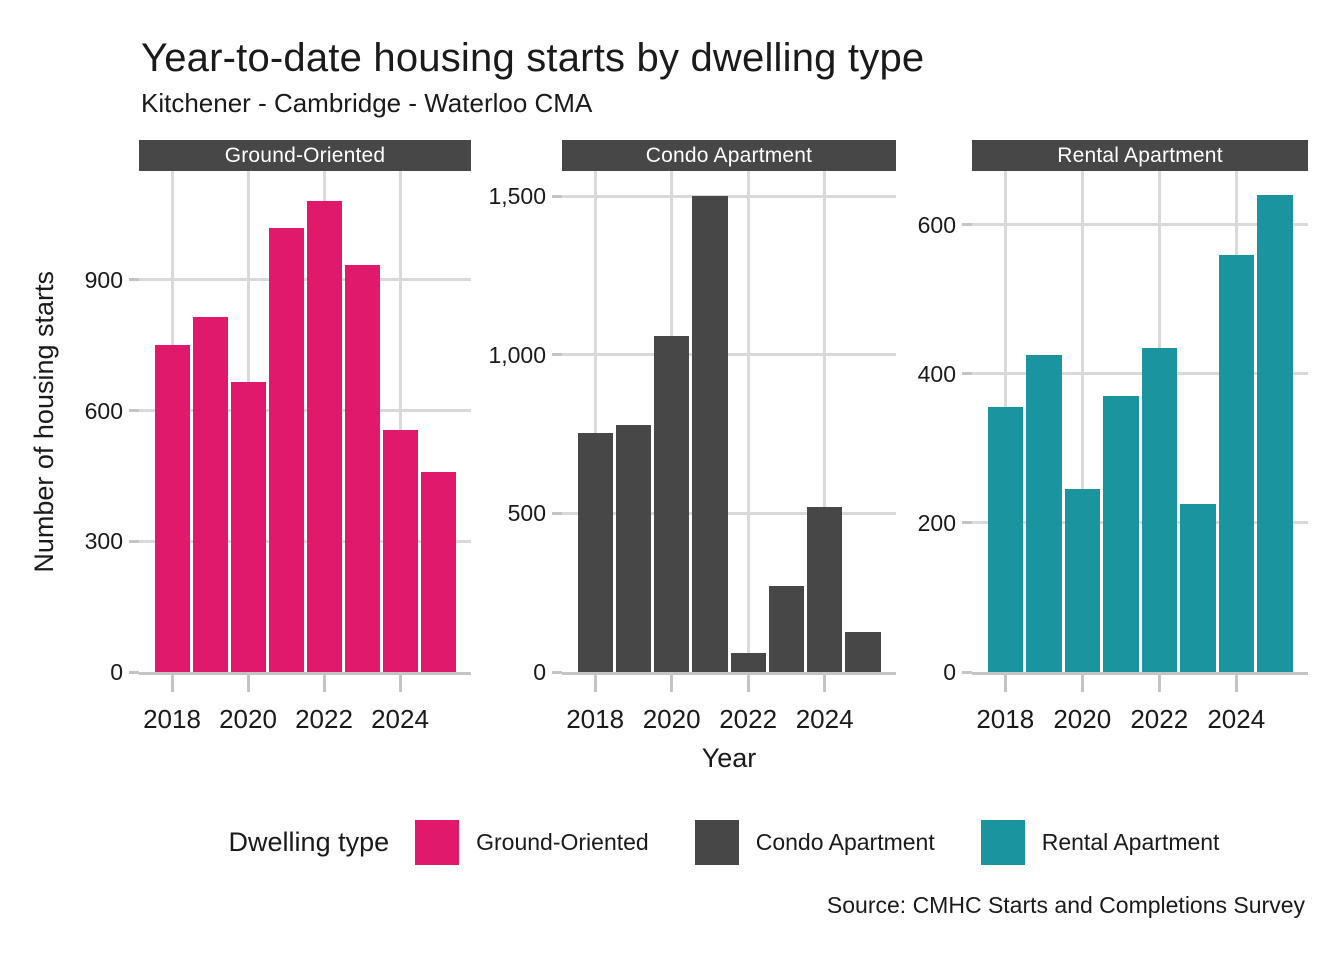  What do you see at coordinates (1099, 842) in the screenshot?
I see `legend-item-rental-apartment: Rental Apartment` at bounding box center [1099, 842].